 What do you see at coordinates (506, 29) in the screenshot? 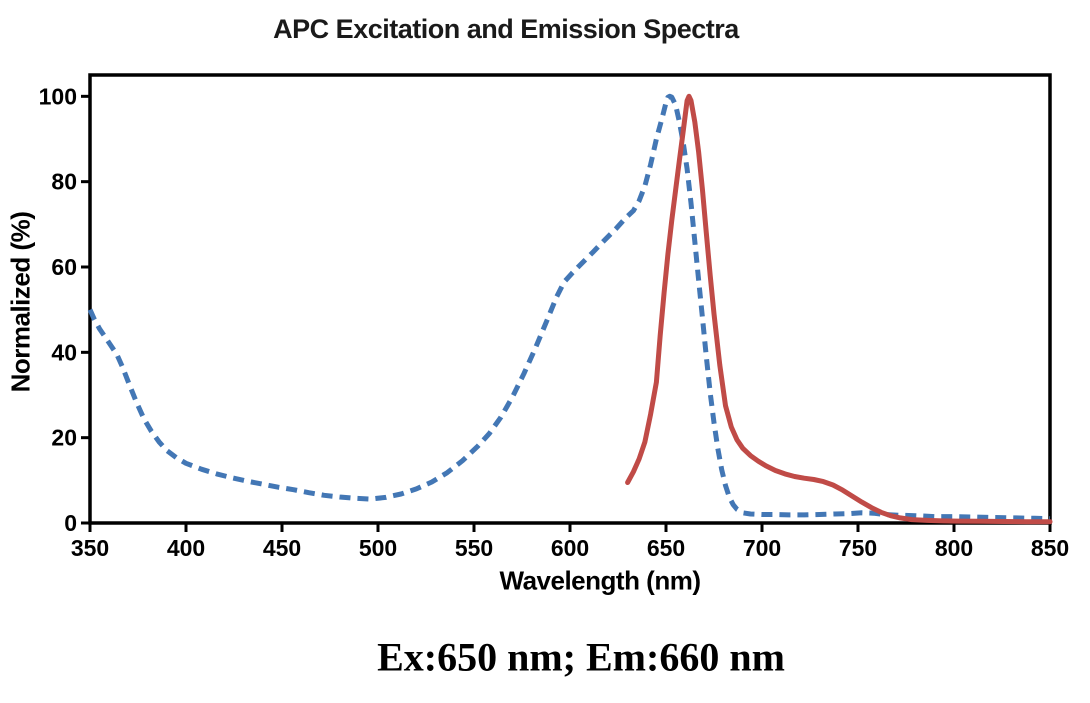
I see `chart-title: APC Excitation and Emission Spectra` at bounding box center [506, 29].